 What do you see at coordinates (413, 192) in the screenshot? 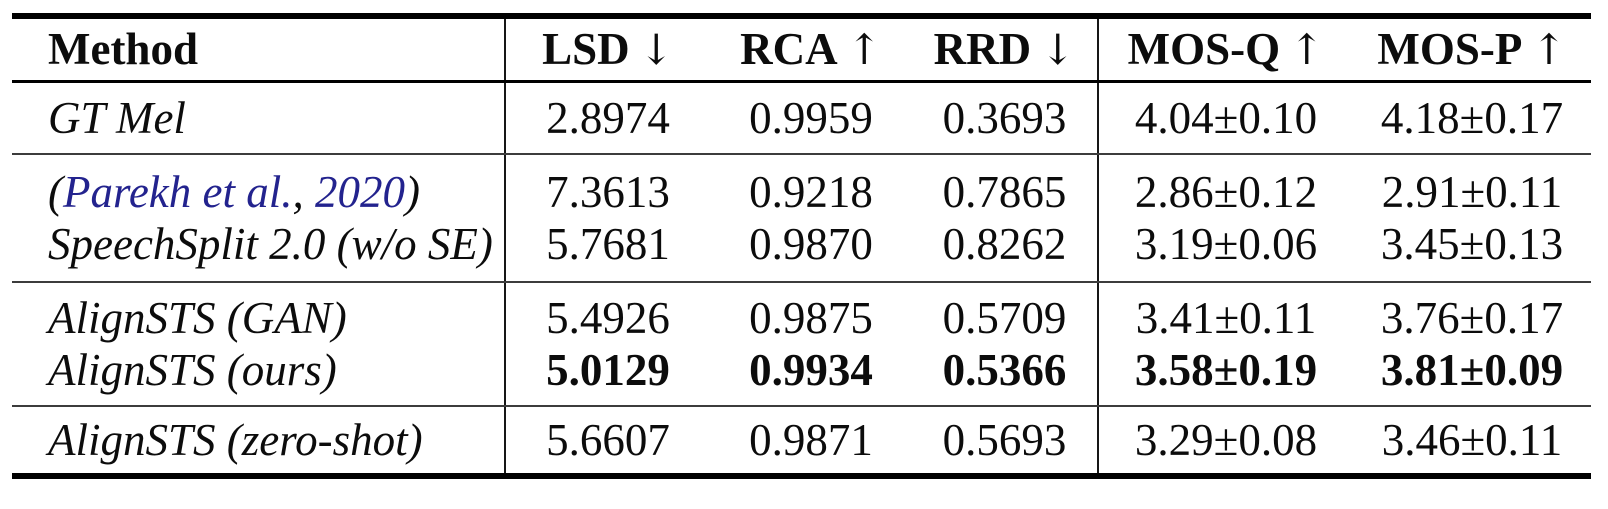
I see `citation-close-paren: )` at bounding box center [413, 192].